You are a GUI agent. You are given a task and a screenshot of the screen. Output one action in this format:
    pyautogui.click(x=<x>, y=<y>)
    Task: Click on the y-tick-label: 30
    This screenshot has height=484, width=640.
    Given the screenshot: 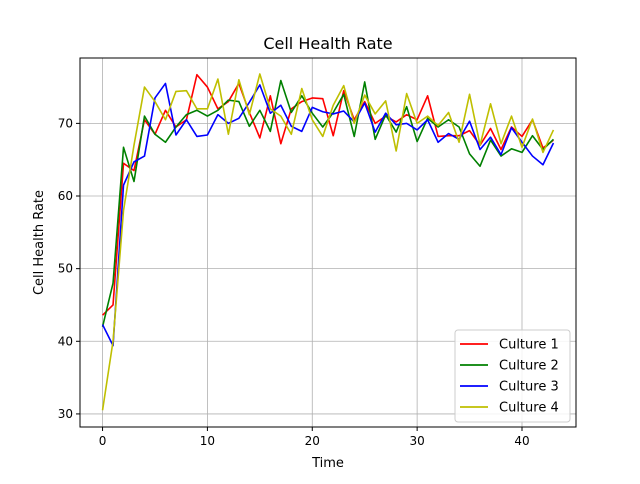 What is the action you would take?
    pyautogui.click(x=65, y=414)
    